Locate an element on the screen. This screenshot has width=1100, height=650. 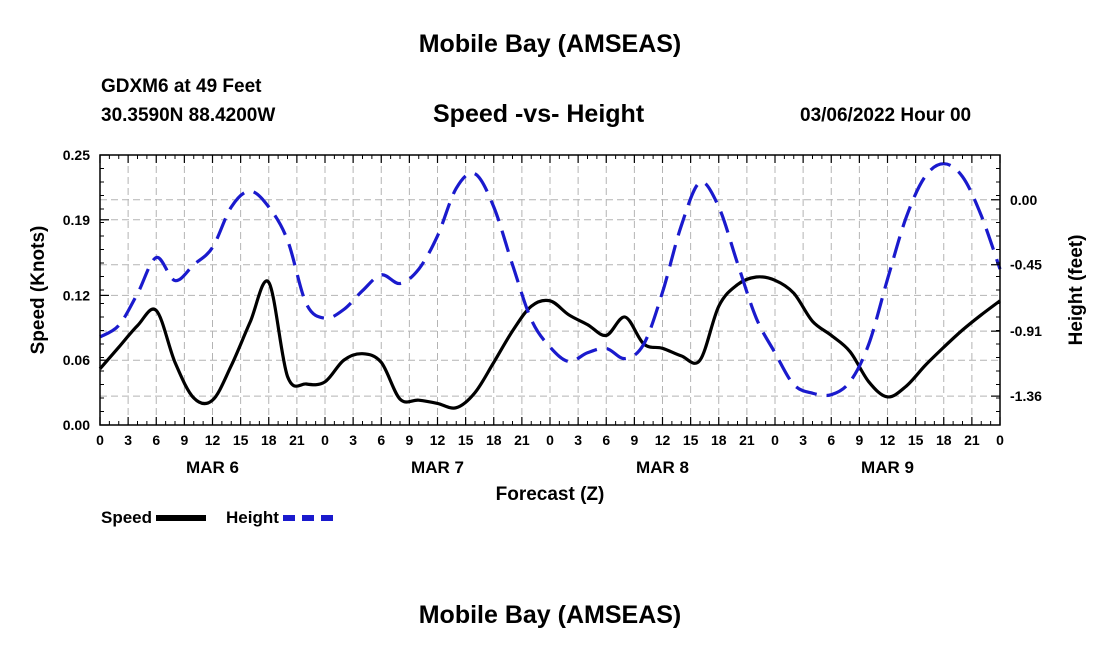
y-left-tick-label: 0.00 is located at coordinates (76, 425).